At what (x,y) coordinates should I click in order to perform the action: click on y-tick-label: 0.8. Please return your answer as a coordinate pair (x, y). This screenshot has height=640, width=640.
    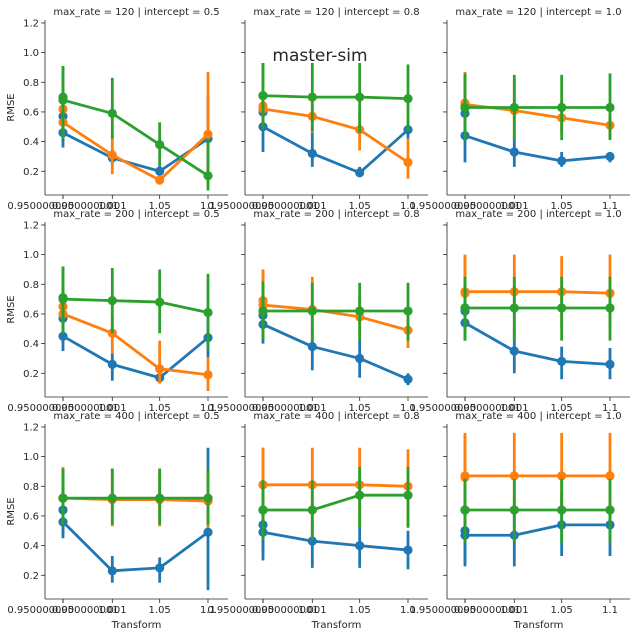
    Looking at the image, I should click on (31, 83).